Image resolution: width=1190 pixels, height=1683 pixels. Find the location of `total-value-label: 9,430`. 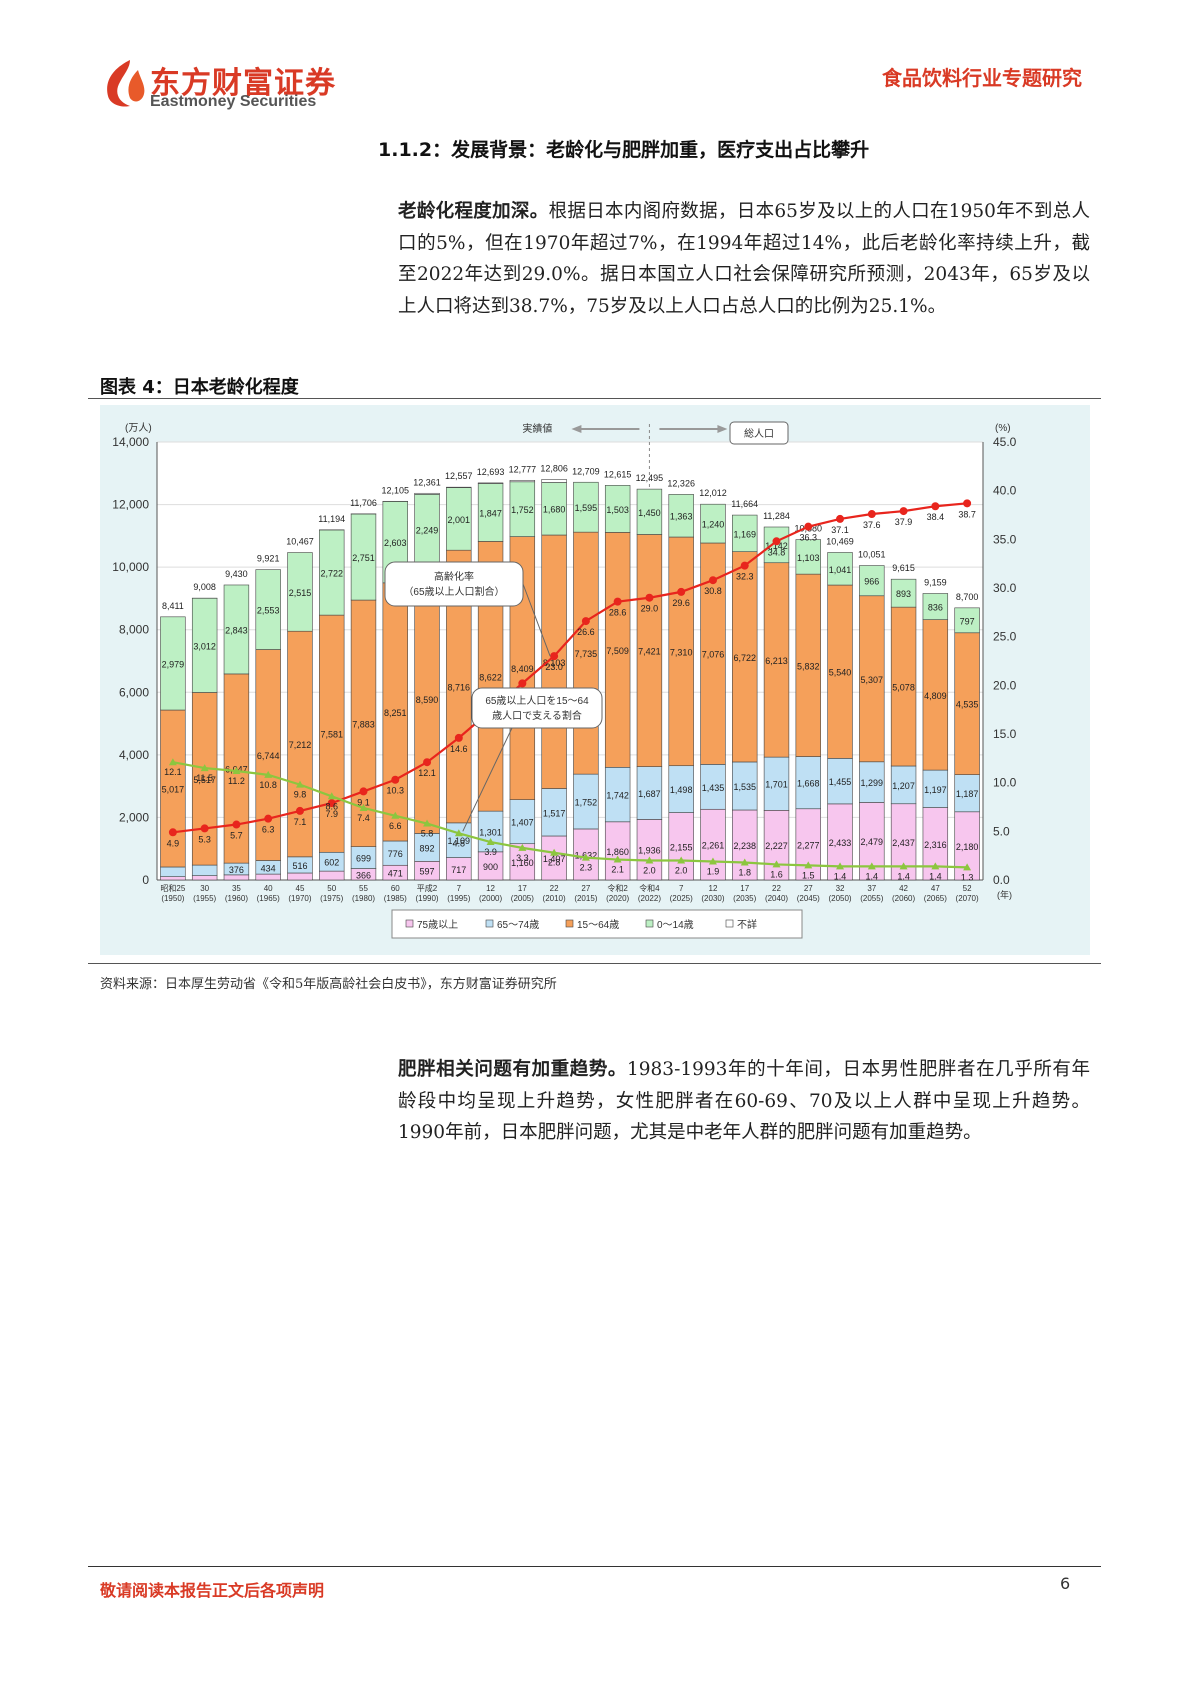

total-value-label: 9,430 is located at coordinates (236, 574).